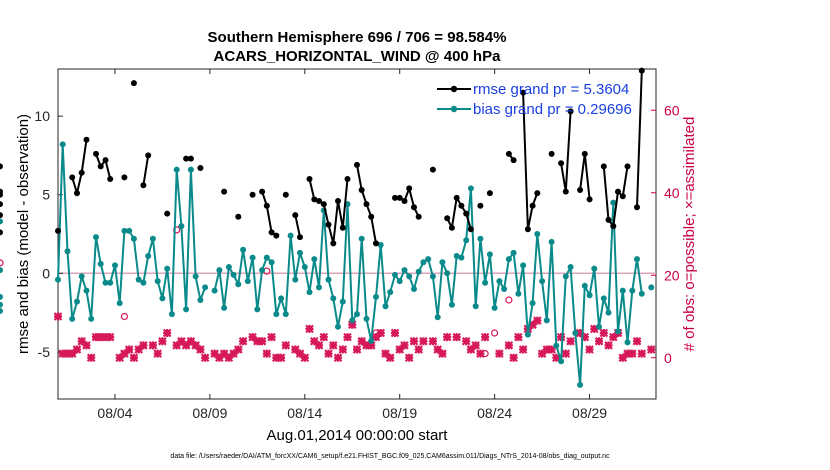 The height and width of the screenshot is (470, 830). I want to click on x-tick-label: 08/29, so click(589, 413).